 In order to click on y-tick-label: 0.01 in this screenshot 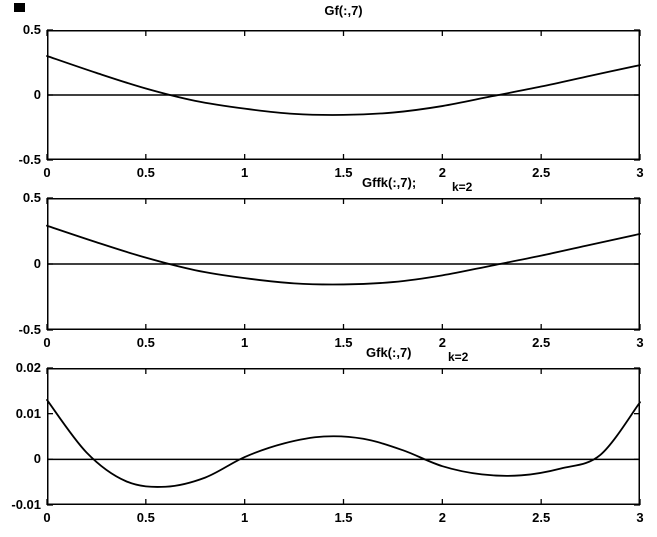, I will do `click(28, 413)`.